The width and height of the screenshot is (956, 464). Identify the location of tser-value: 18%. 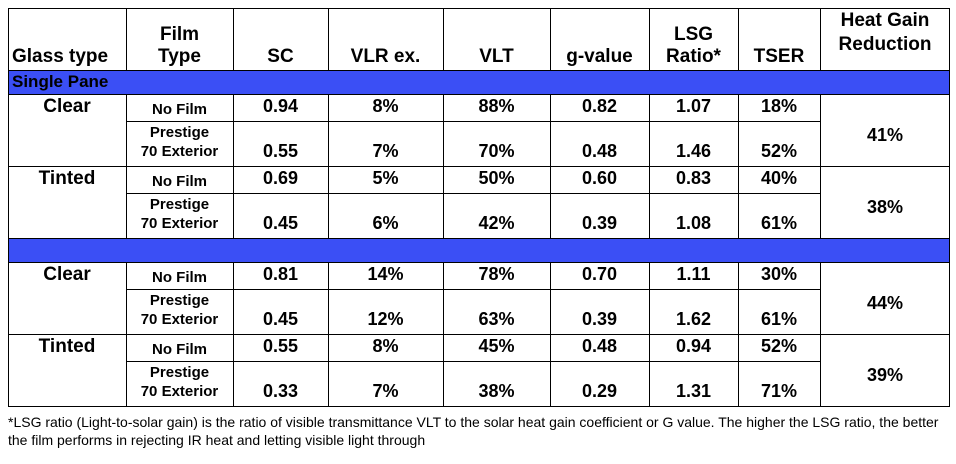
(779, 106).